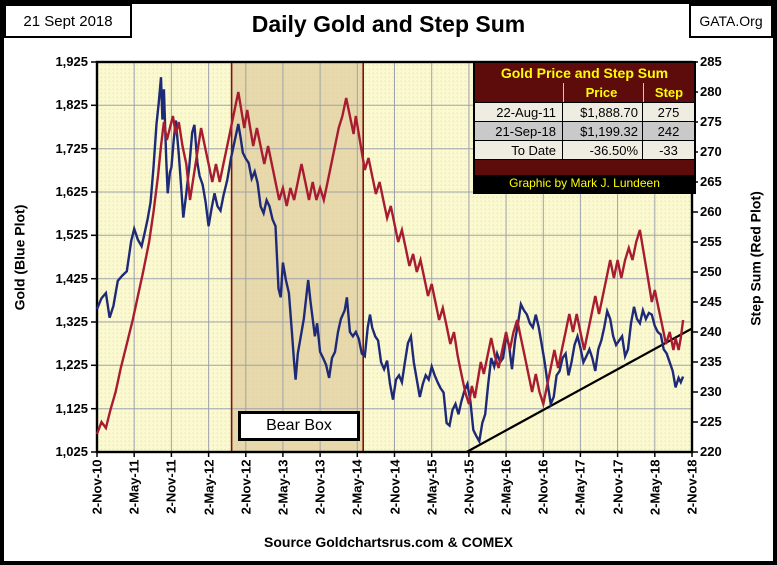 This screenshot has width=777, height=565. What do you see at coordinates (394, 487) in the screenshot?
I see `x-axis-tick-label: 2-Nov-14` at bounding box center [394, 487].